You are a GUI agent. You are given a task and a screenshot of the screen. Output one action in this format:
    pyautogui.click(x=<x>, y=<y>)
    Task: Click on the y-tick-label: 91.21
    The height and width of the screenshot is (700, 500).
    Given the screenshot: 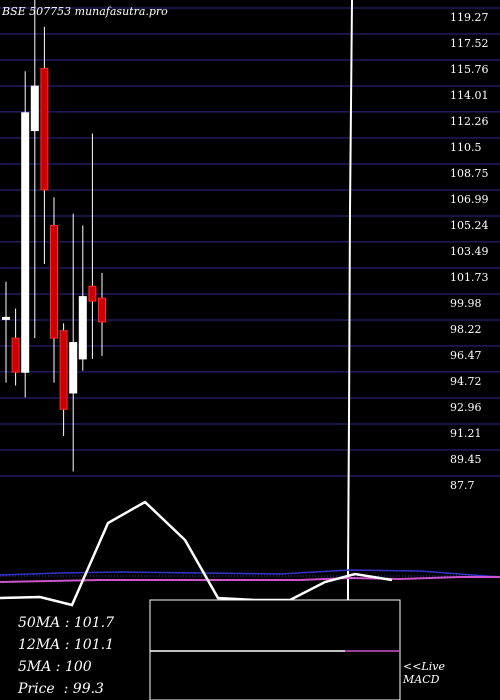 What is the action you would take?
    pyautogui.click(x=466, y=433)
    